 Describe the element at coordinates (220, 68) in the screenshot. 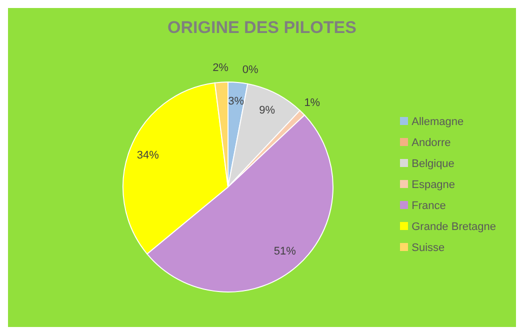

I see `data-label: 2%` at that location.